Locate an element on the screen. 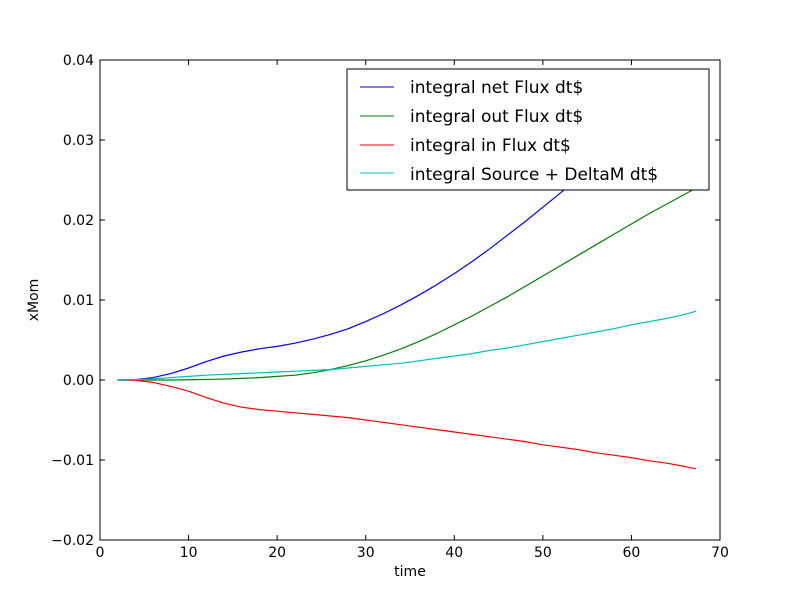  legend-label: integral Source + DeltaM dt$ is located at coordinates (534, 175).